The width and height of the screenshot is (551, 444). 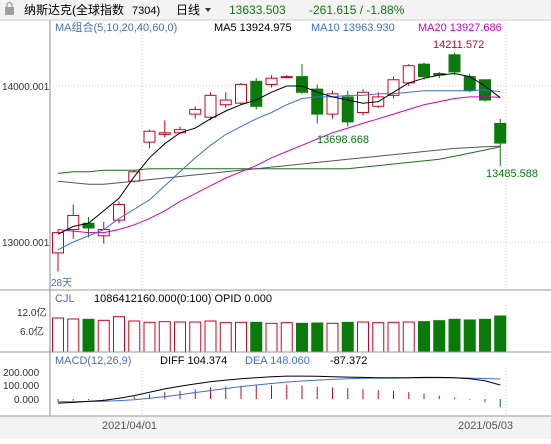 I want to click on period-select: 日线, so click(x=188, y=10).